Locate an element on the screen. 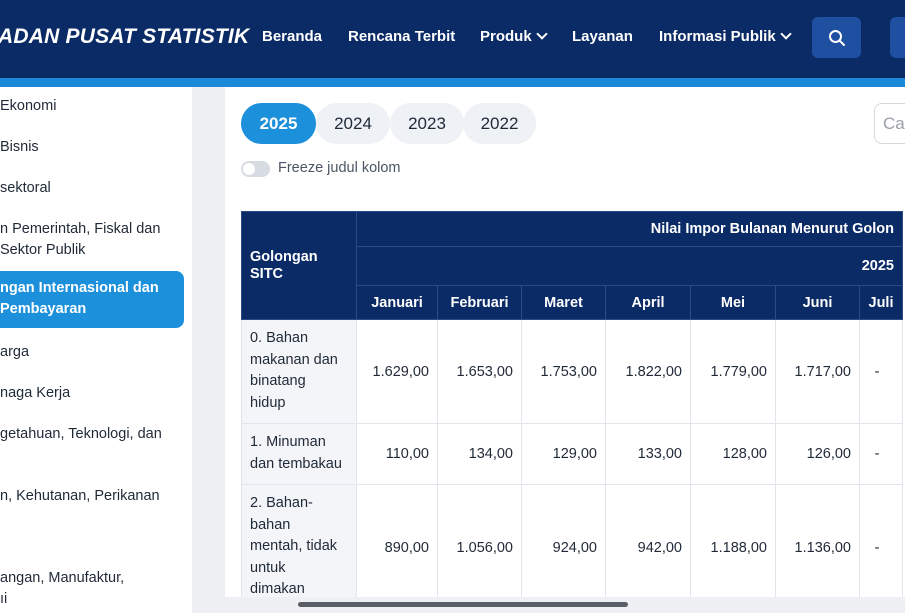 This screenshot has height=613, width=905. value-cell: 126,00 is located at coordinates (817, 454).